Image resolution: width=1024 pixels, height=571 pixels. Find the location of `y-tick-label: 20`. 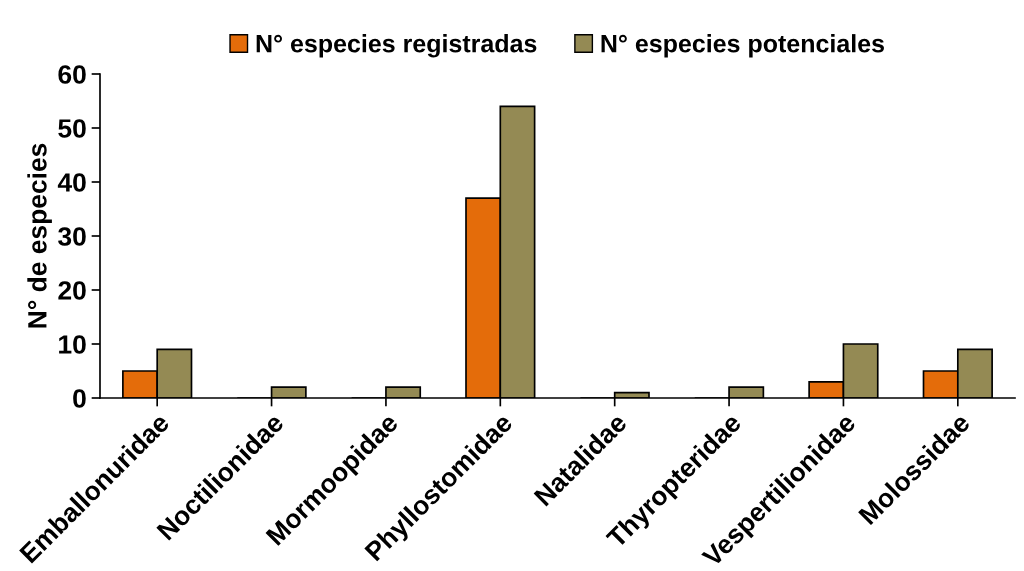

y-tick-label: 20 is located at coordinates (72, 290).